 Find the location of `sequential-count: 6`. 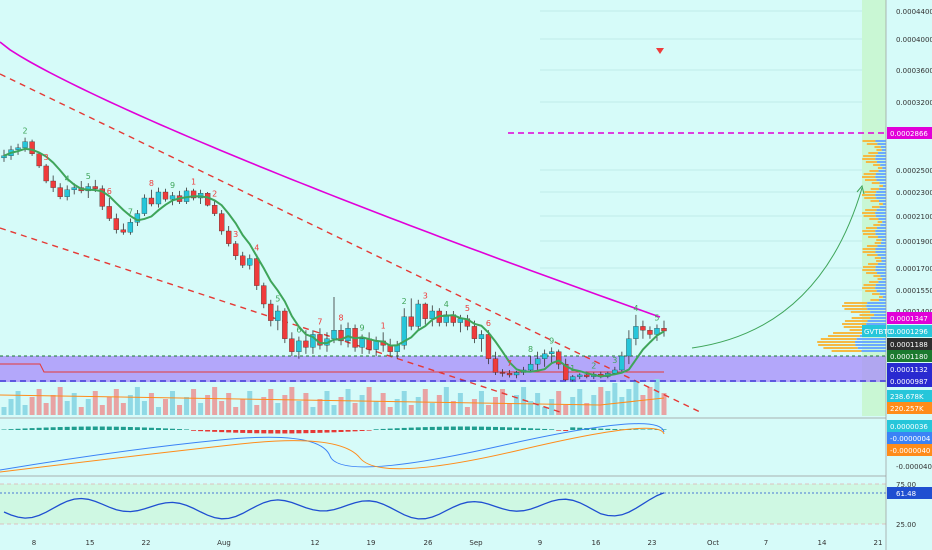

sequential-count: 6 is located at coordinates (488, 323).